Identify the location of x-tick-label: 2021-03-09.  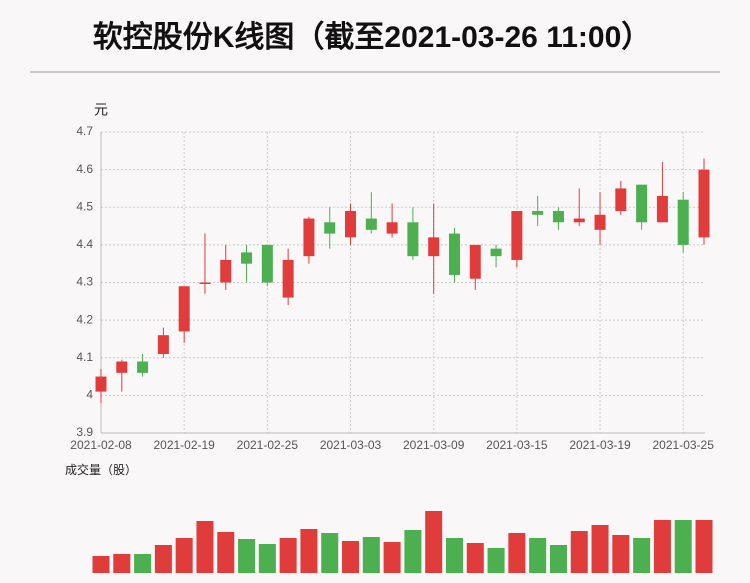
(434, 445).